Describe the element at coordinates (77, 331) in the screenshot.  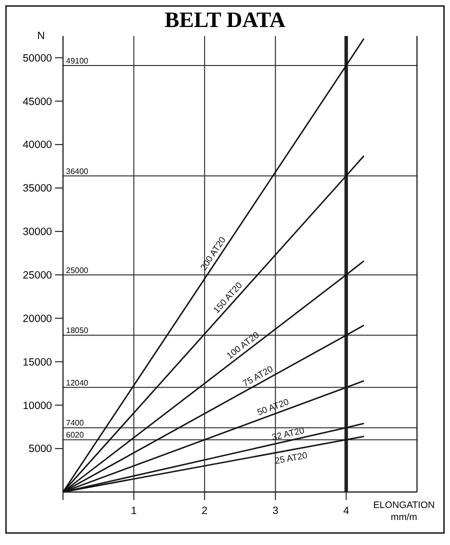
I see `ref-line-label: 18050` at that location.